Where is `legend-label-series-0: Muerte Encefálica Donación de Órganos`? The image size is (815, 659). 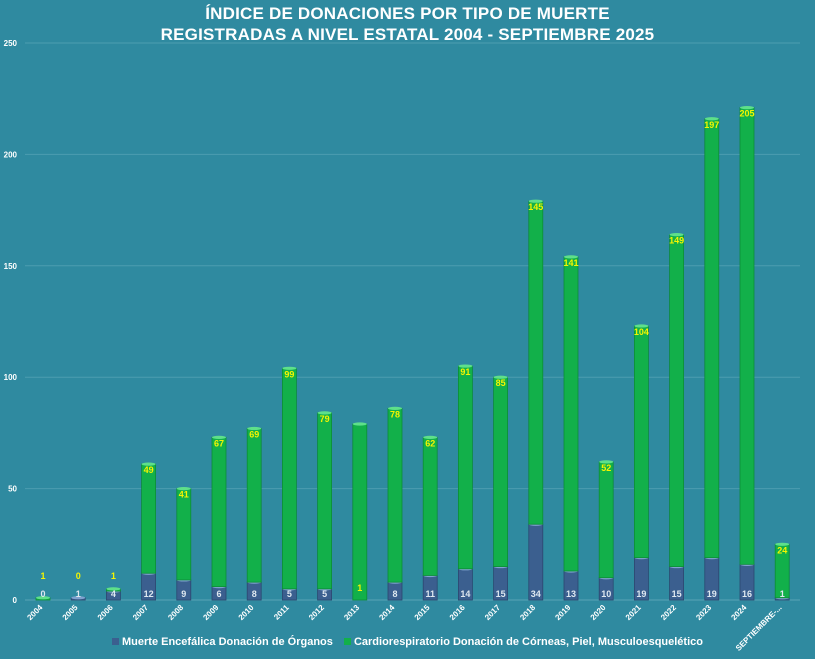 legend-label-series-0: Muerte Encefálica Donación de Órganos is located at coordinates (227, 642).